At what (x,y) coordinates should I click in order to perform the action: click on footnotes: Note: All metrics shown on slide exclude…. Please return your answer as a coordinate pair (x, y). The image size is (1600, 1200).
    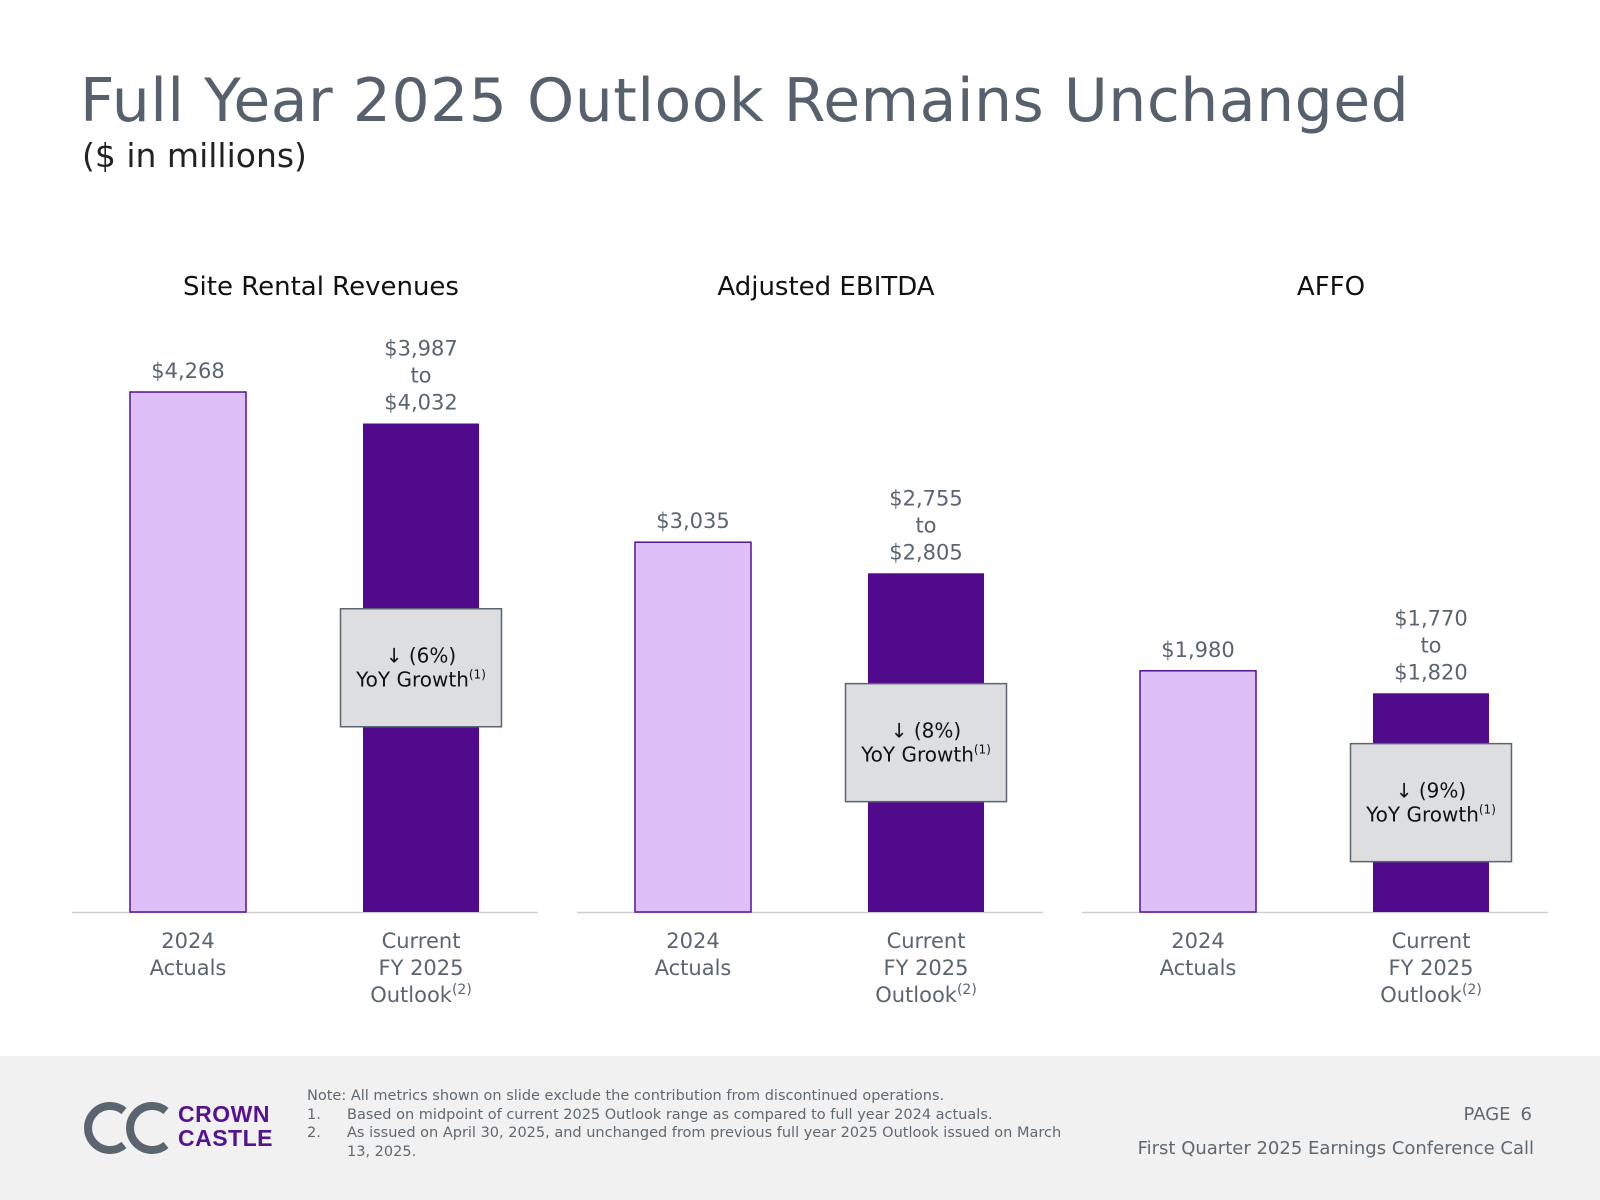
    Looking at the image, I should click on (687, 1124).